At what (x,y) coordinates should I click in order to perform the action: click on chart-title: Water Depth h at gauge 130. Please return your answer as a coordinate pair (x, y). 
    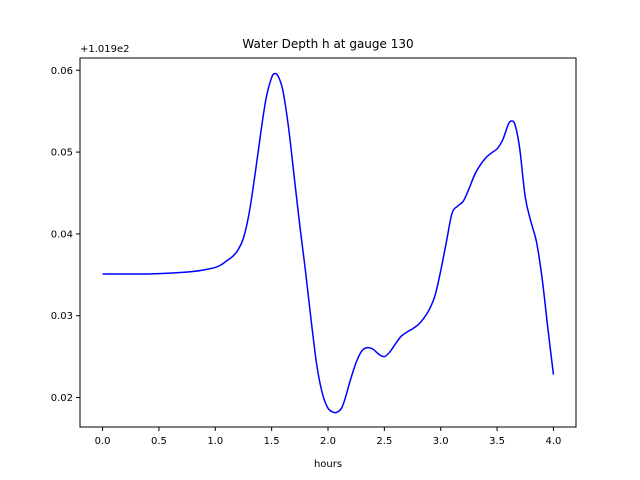
    Looking at the image, I should click on (327, 44).